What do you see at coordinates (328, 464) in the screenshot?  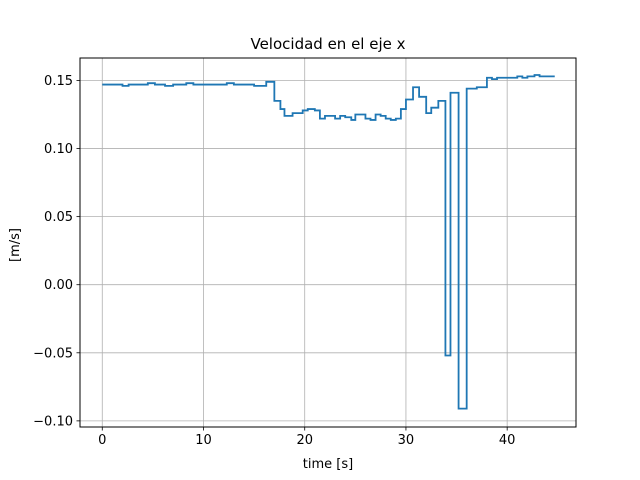 I see `x-axis-label: time [s]` at bounding box center [328, 464].